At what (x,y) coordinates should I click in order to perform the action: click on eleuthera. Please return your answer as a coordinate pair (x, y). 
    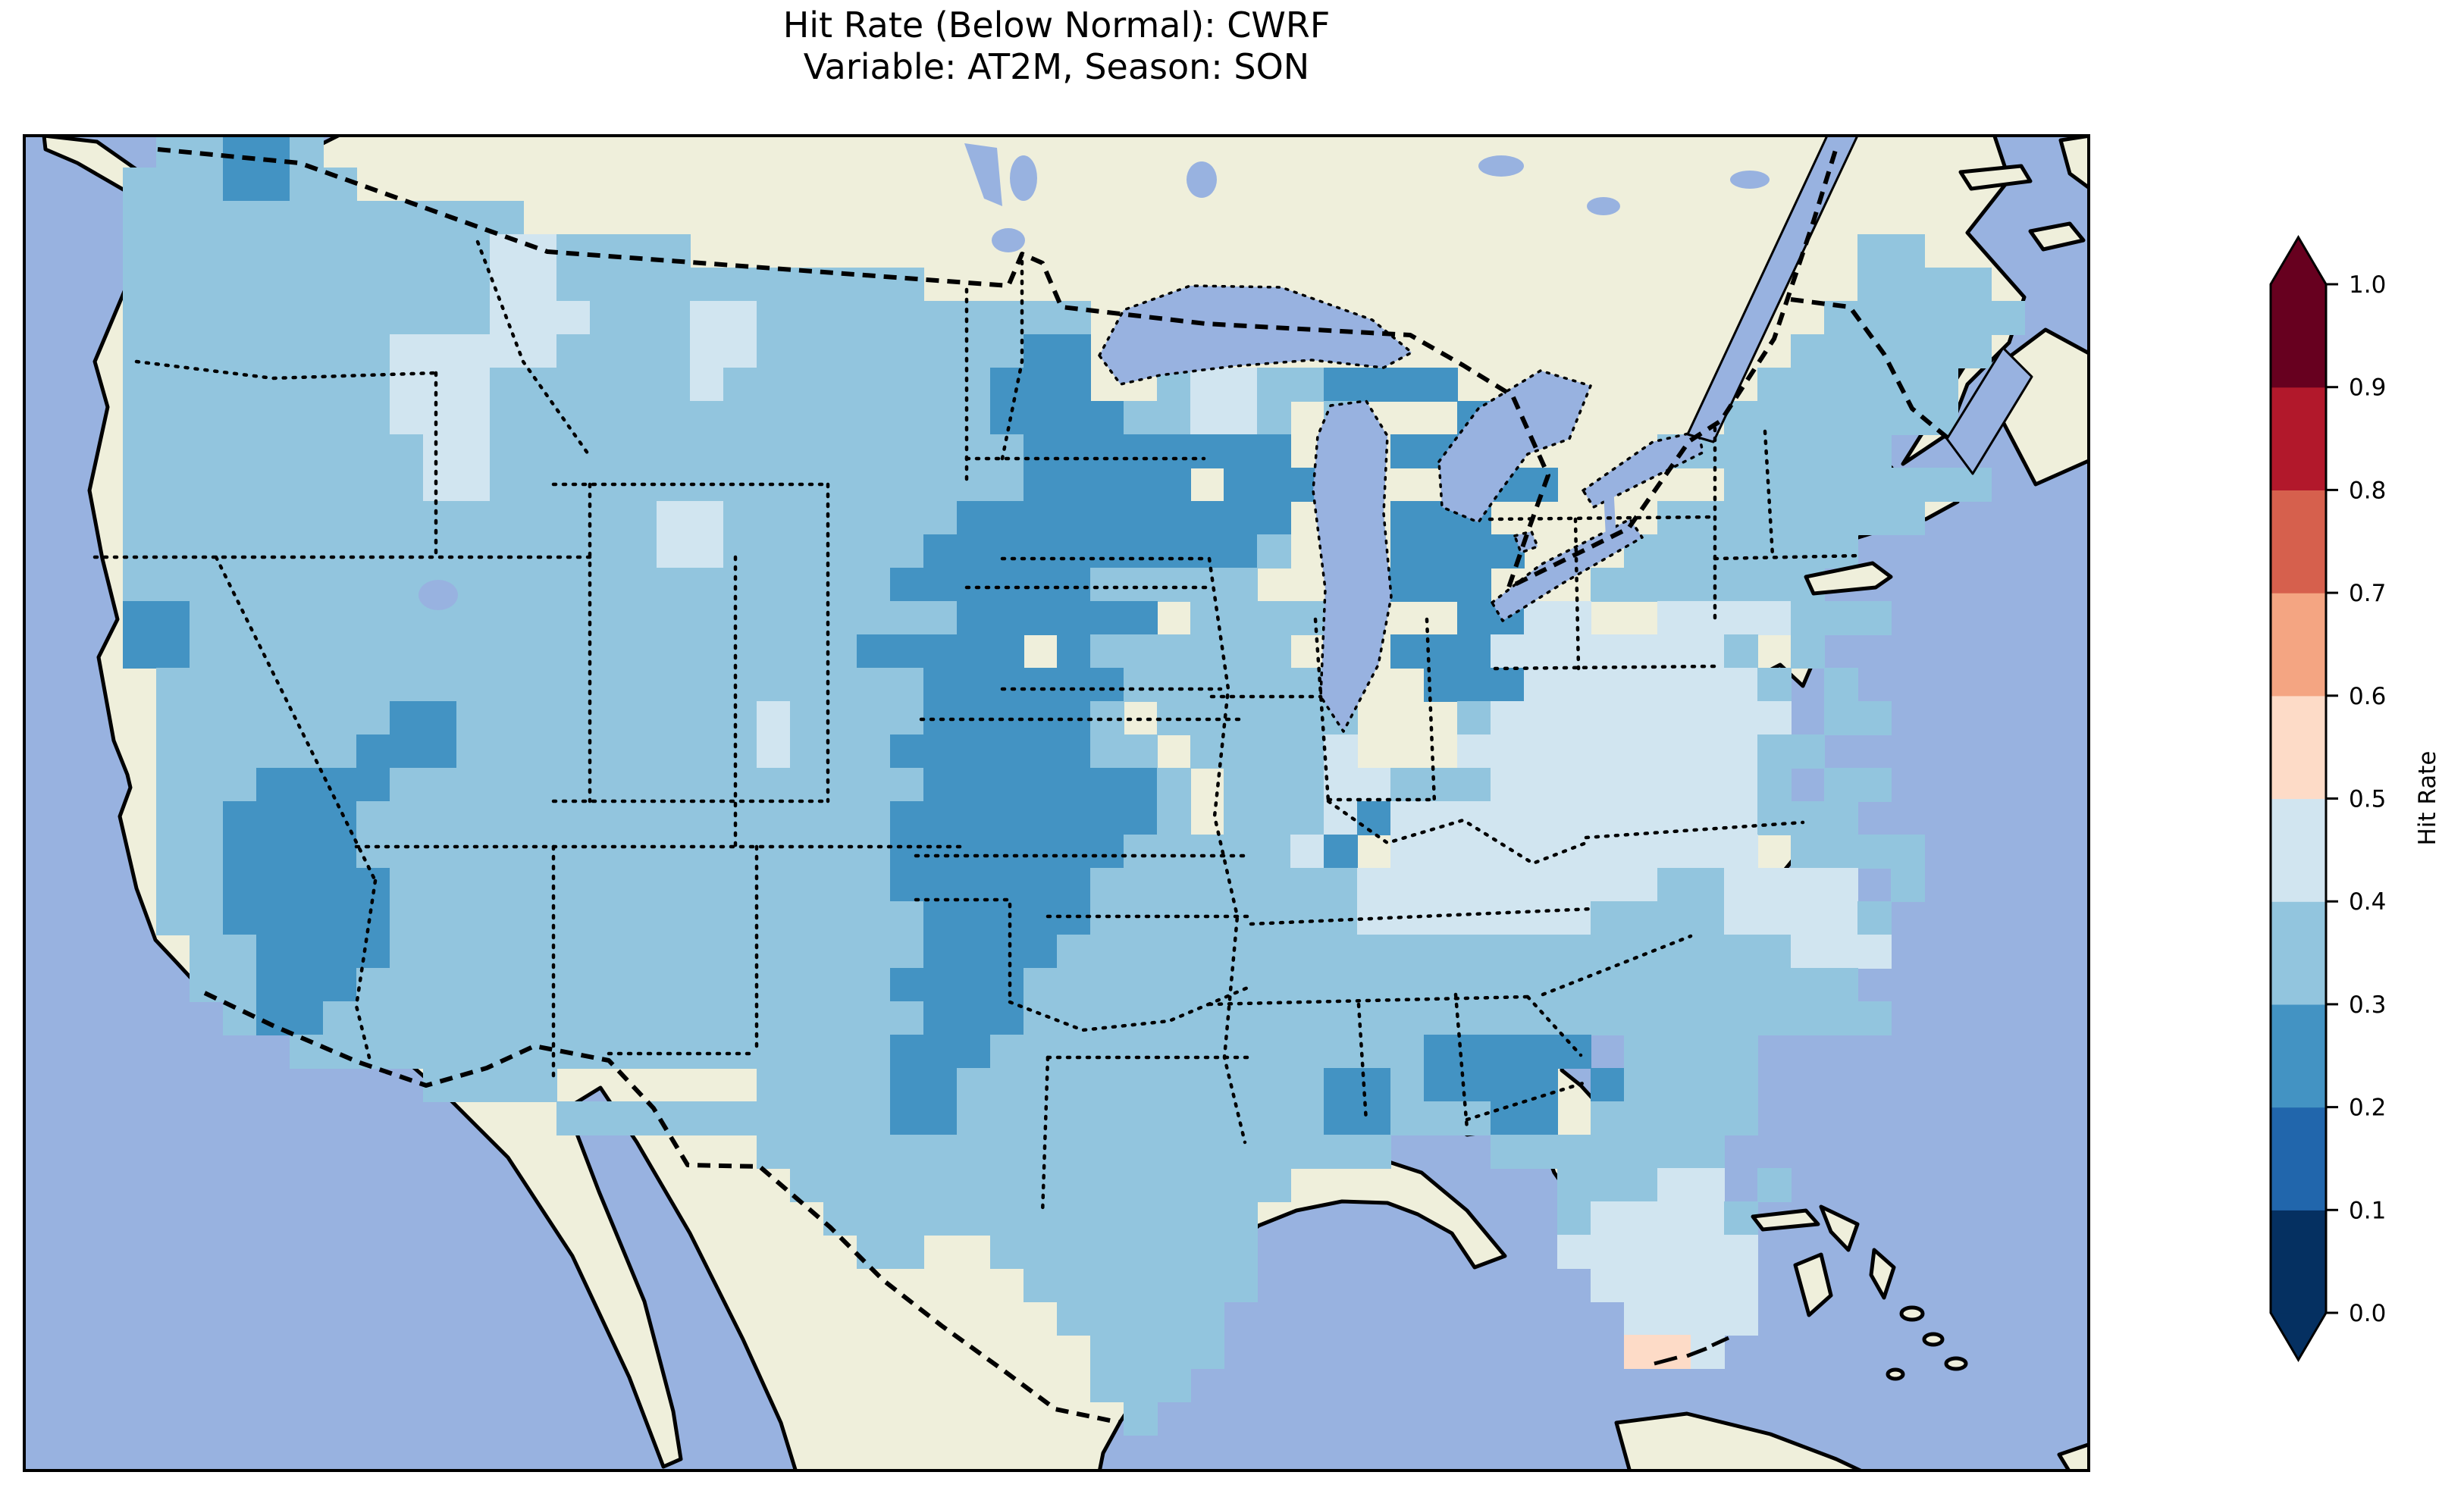
    Looking at the image, I should click on (1883, 1274).